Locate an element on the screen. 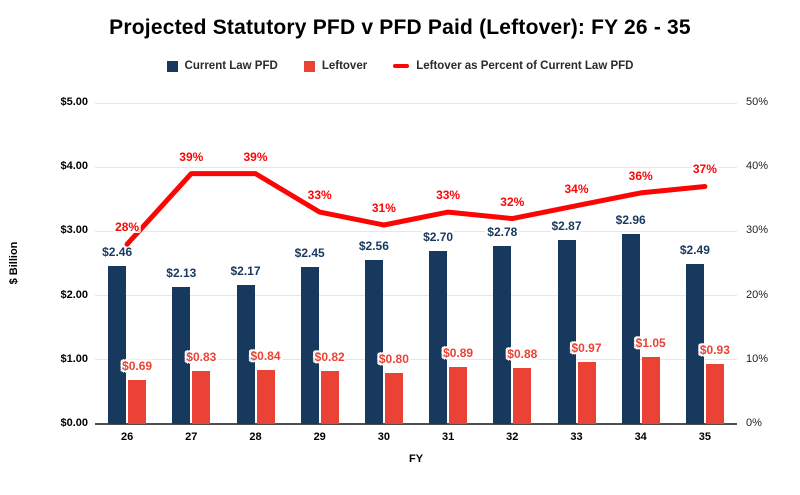 Image resolution: width=800 pixels, height=495 pixels. bar-value-label: $2.78 is located at coordinates (502, 231).